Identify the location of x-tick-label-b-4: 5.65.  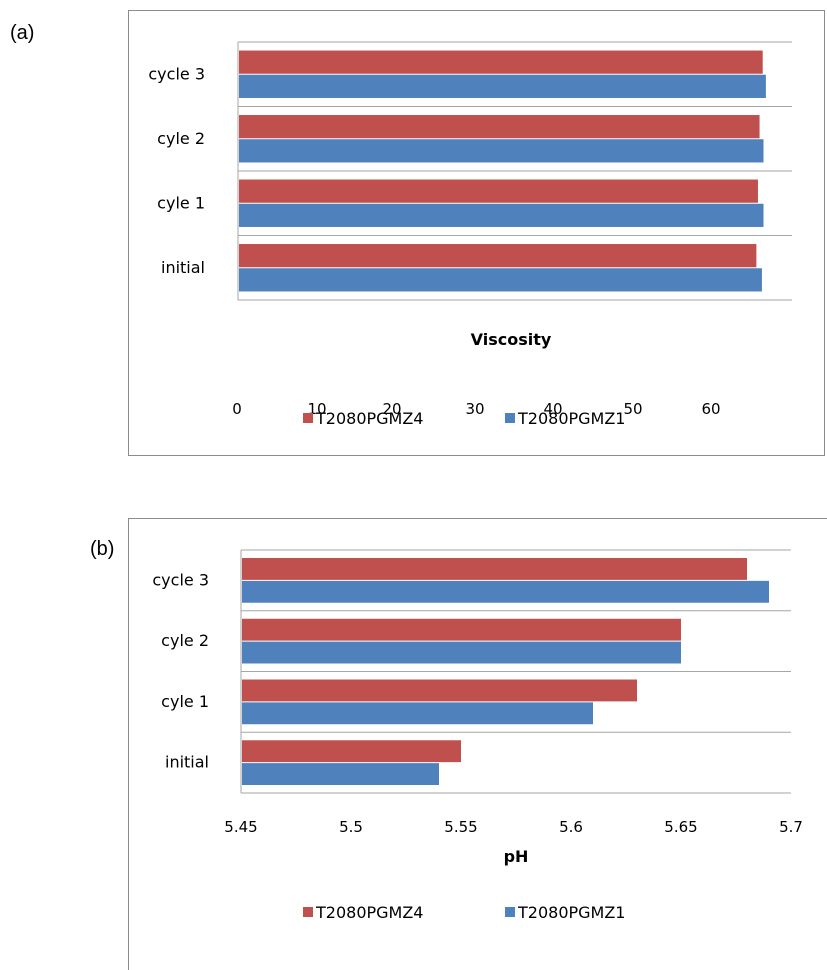
(680, 827).